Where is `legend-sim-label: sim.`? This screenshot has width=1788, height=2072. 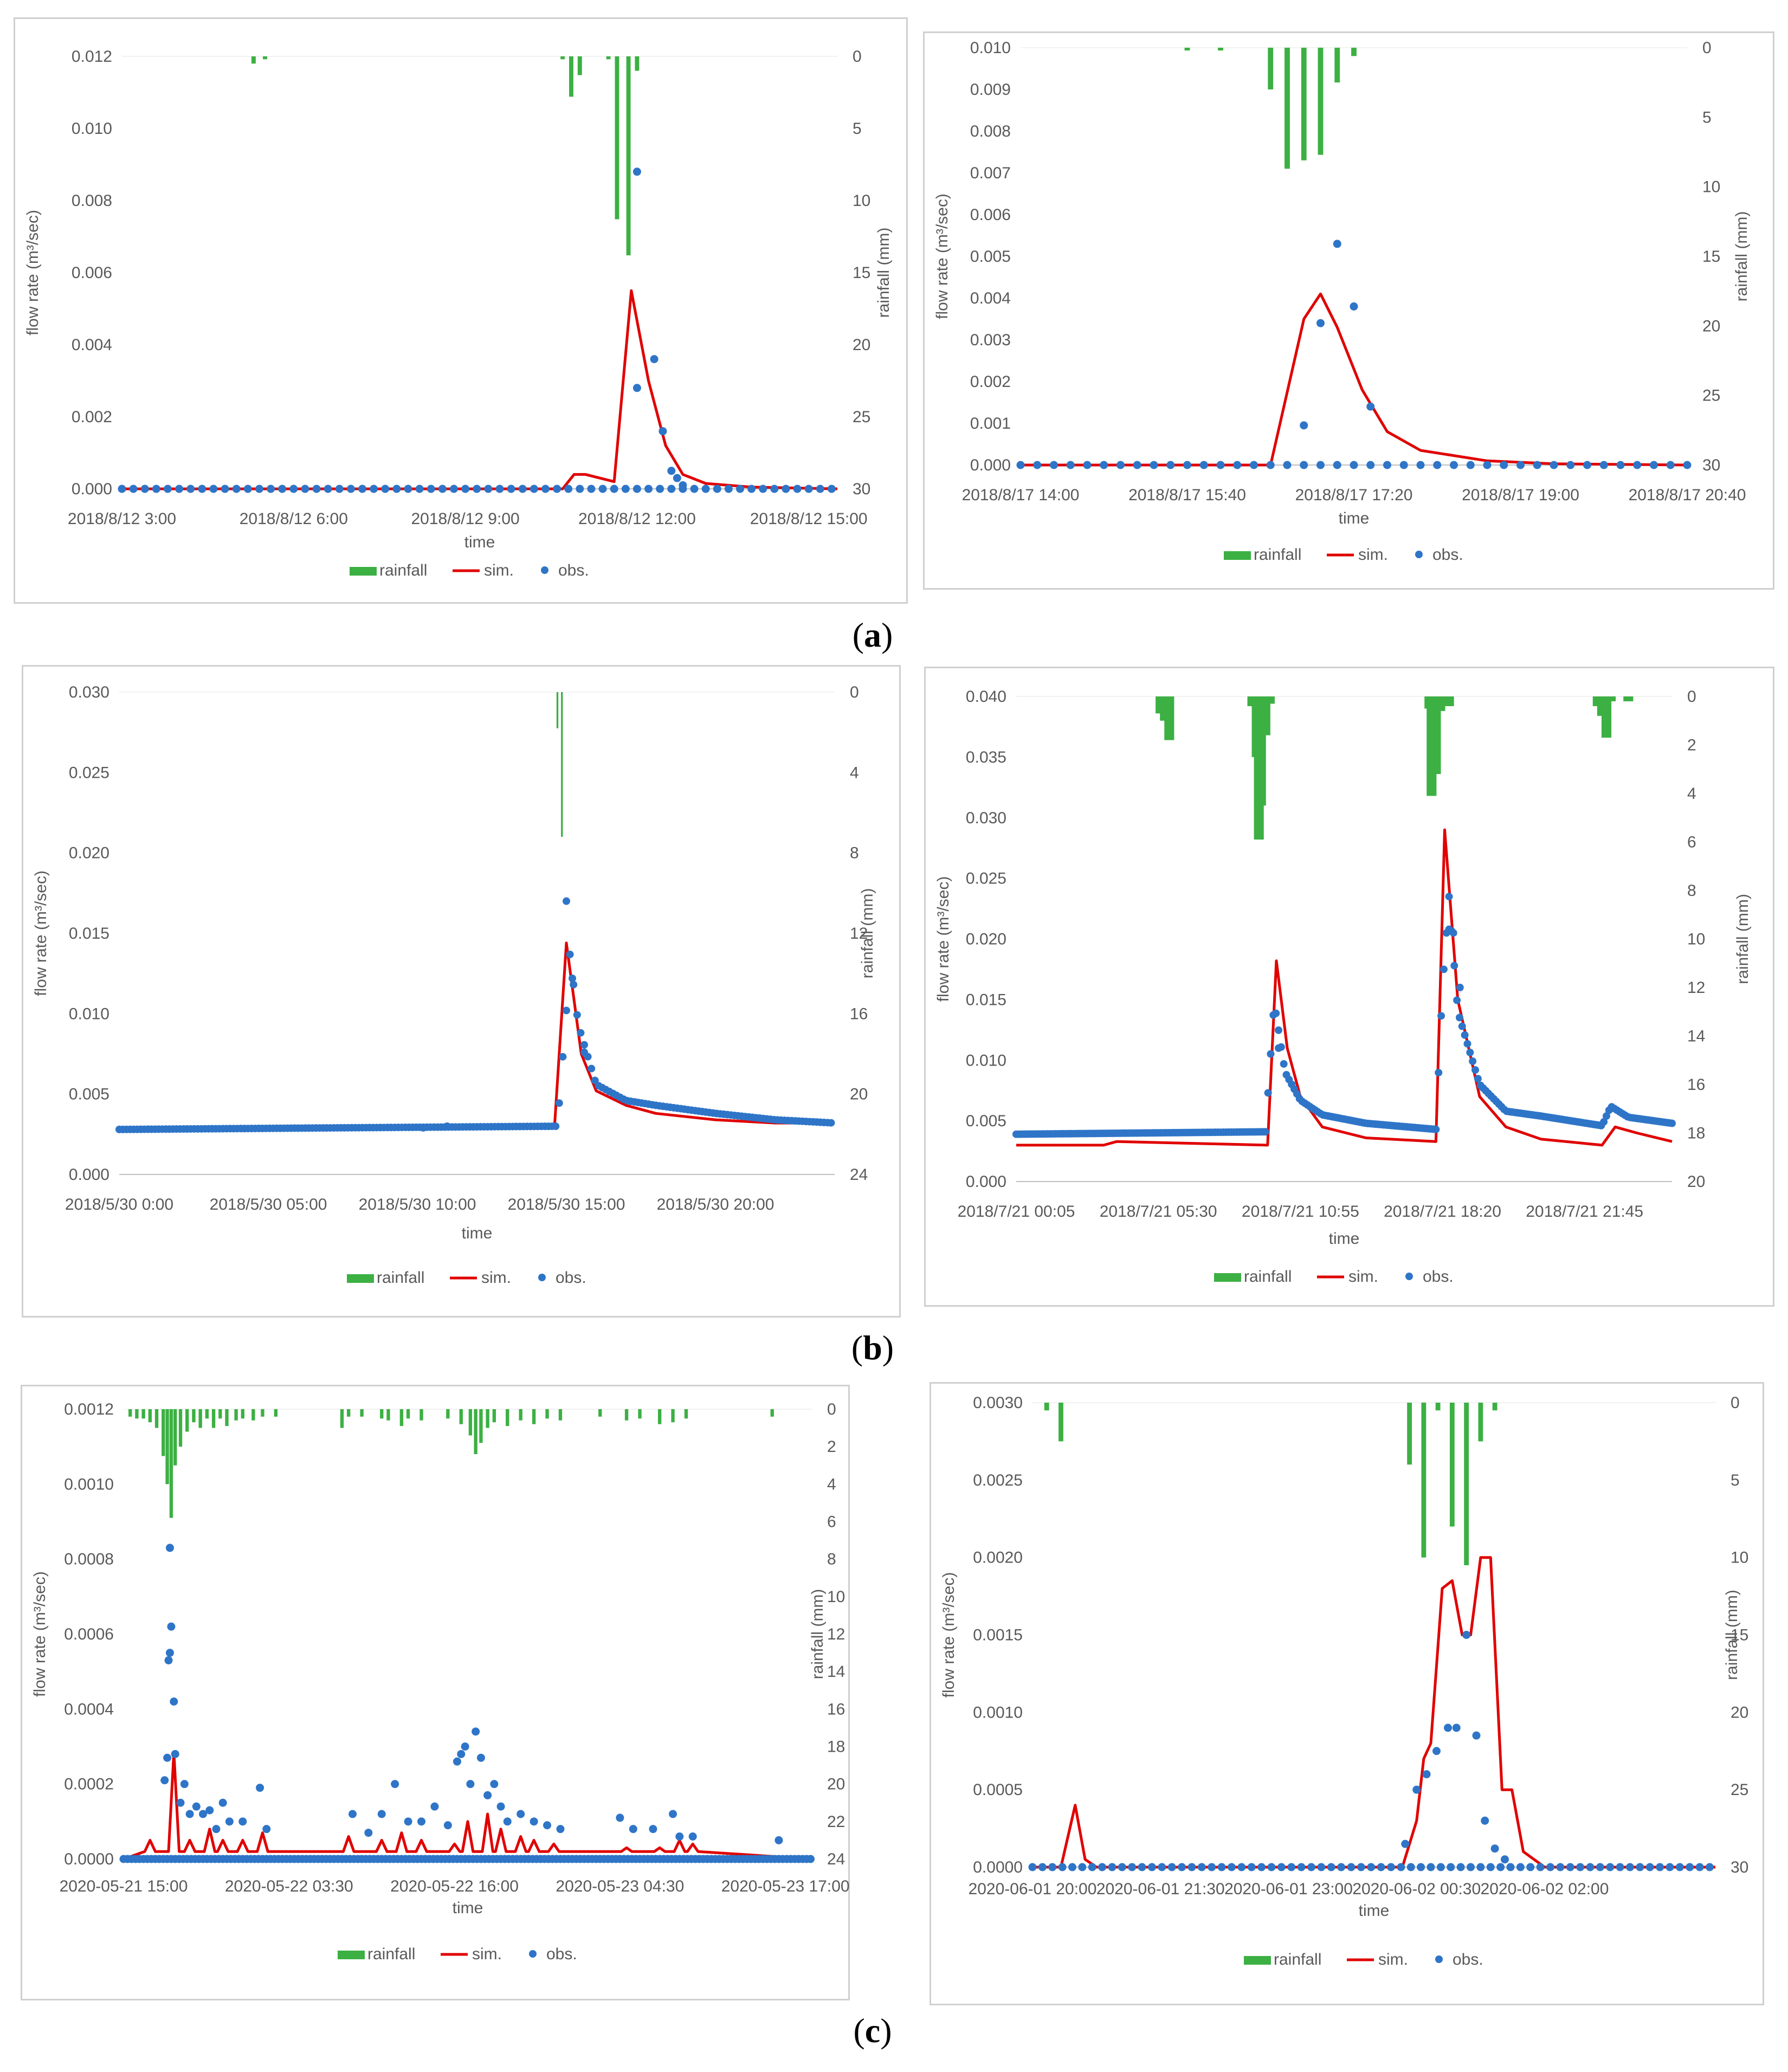 legend-sim-label: sim. is located at coordinates (496, 1278).